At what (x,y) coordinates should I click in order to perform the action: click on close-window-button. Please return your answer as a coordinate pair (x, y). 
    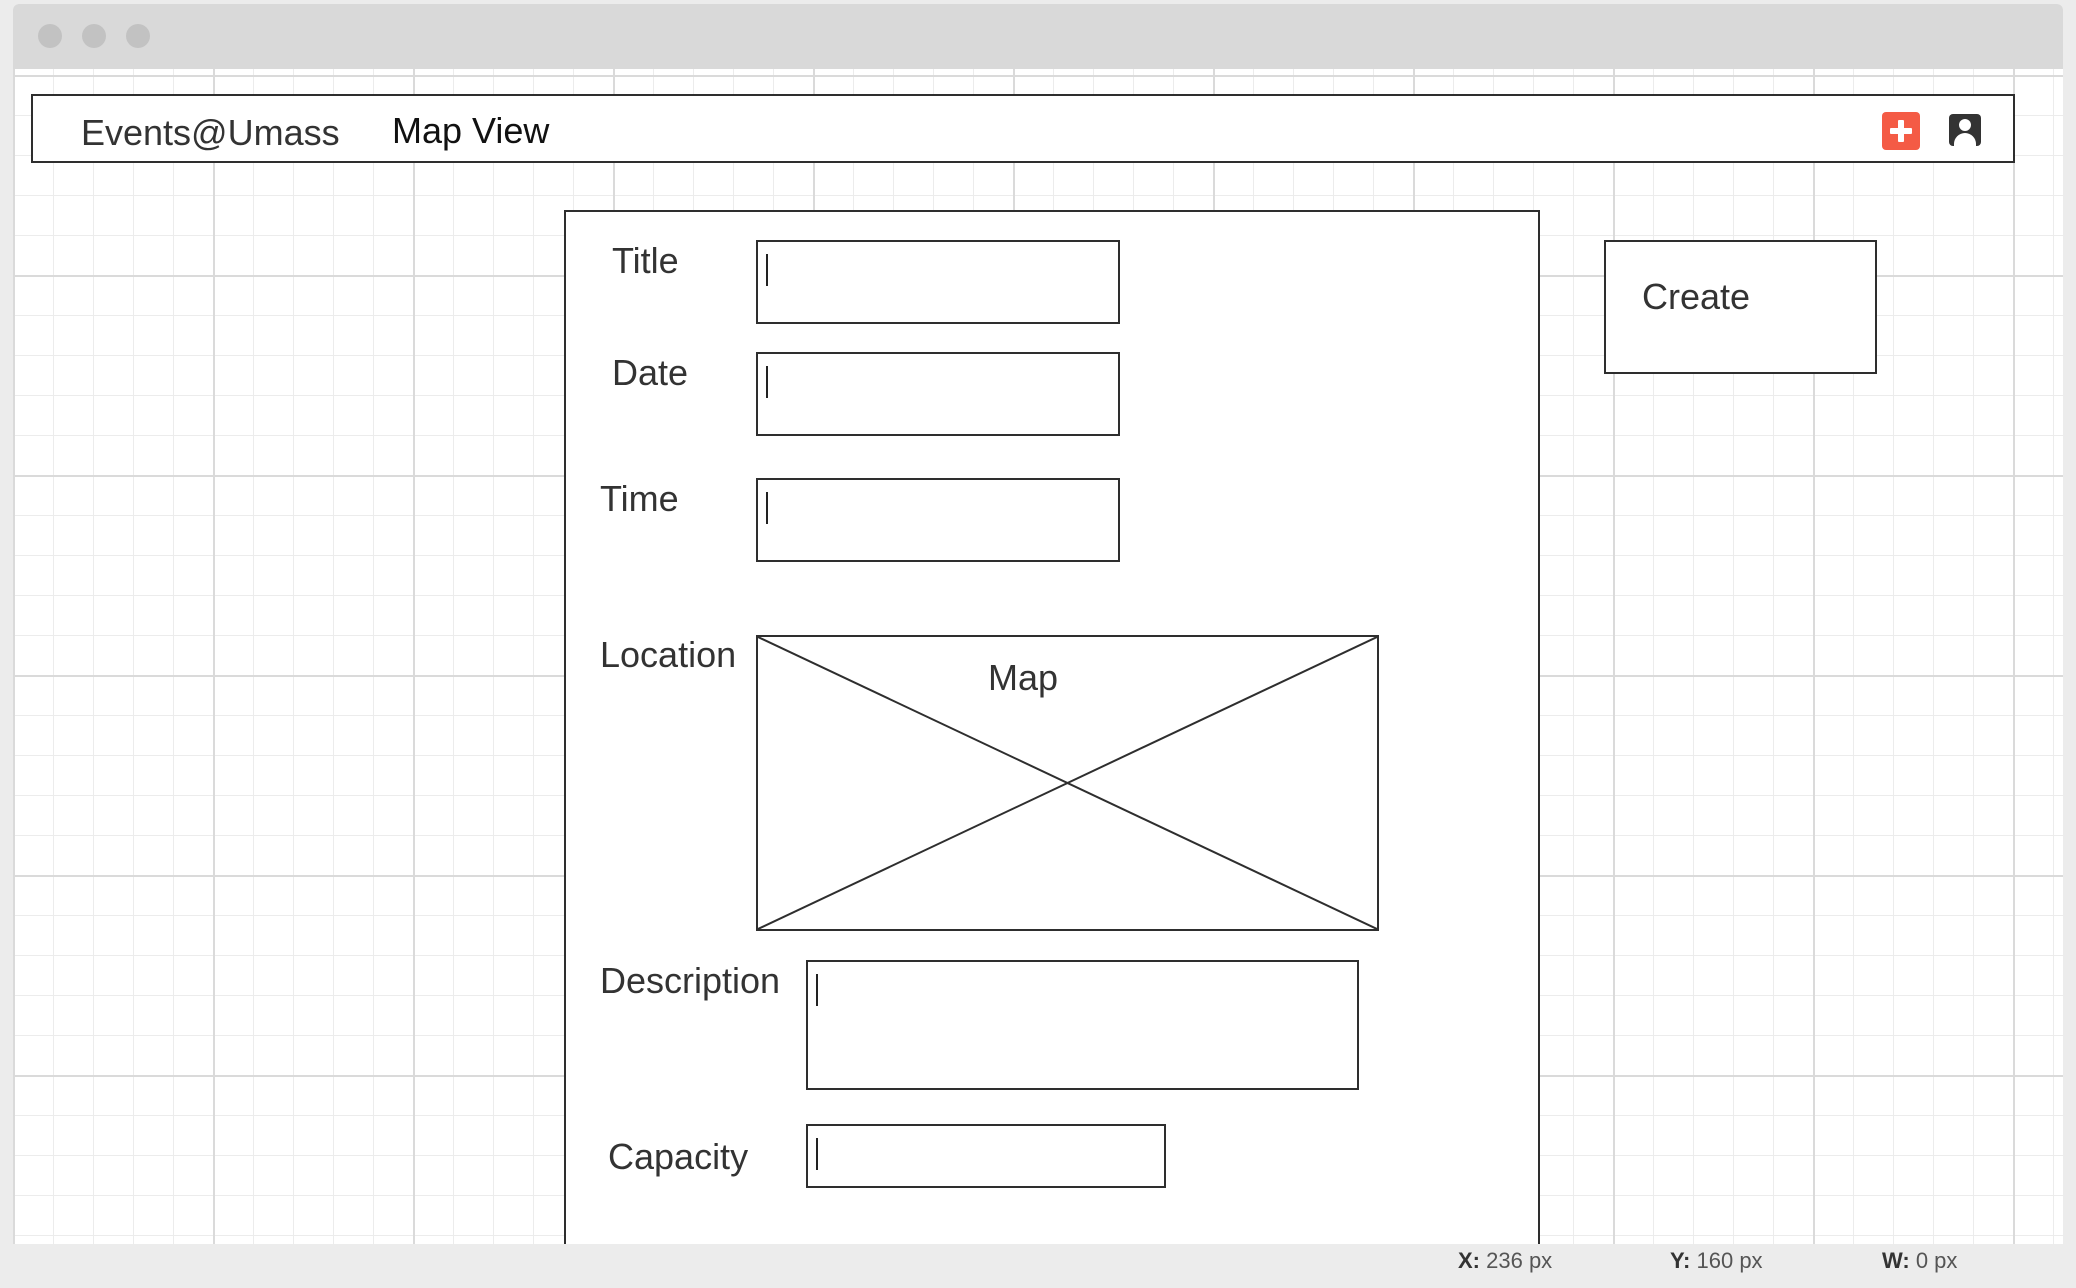
    Looking at the image, I should click on (50, 36).